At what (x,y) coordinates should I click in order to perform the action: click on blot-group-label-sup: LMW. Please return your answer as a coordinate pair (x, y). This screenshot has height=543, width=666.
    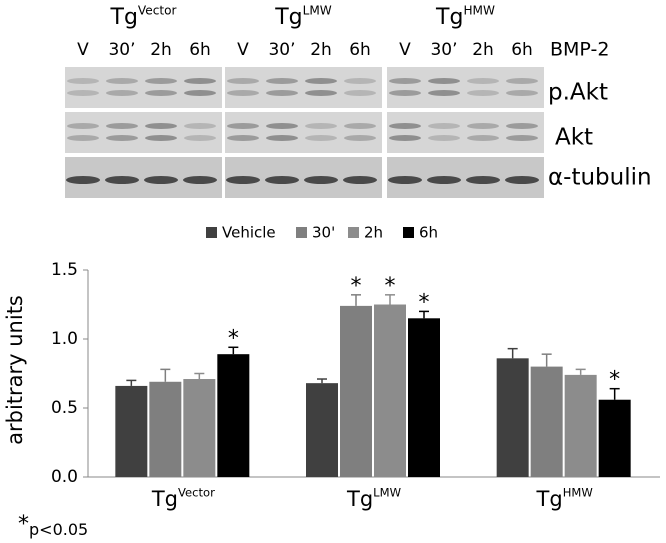
    Looking at the image, I should click on (317, 10).